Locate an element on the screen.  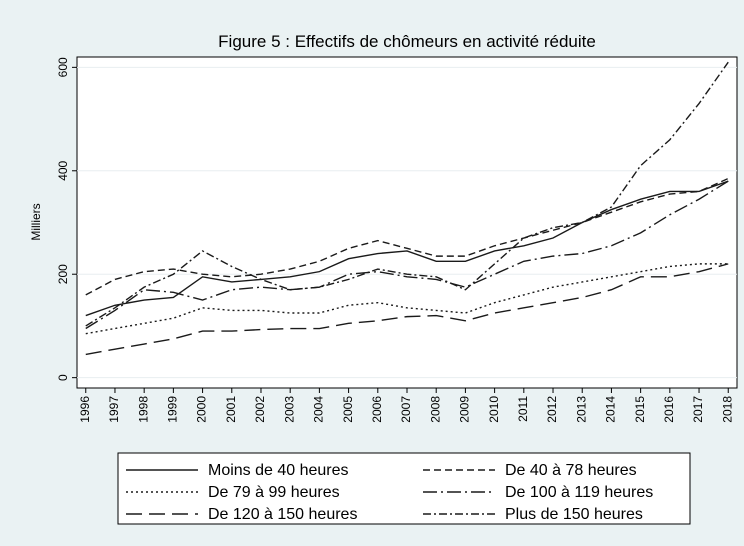
x-tick-label: 2006 is located at coordinates (377, 409).